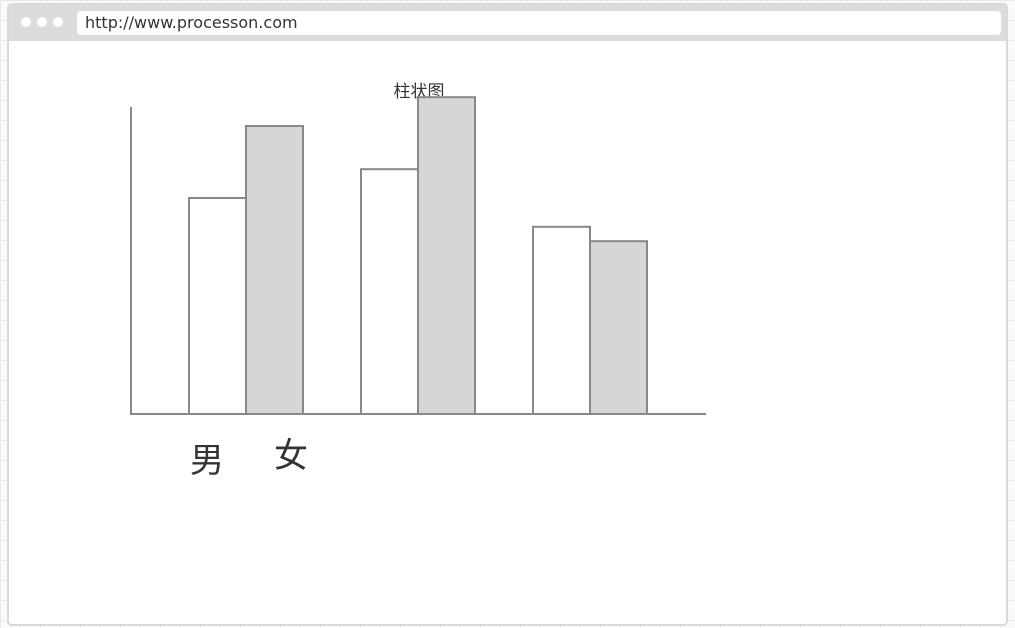  I want to click on legend: 男女, so click(249, 458).